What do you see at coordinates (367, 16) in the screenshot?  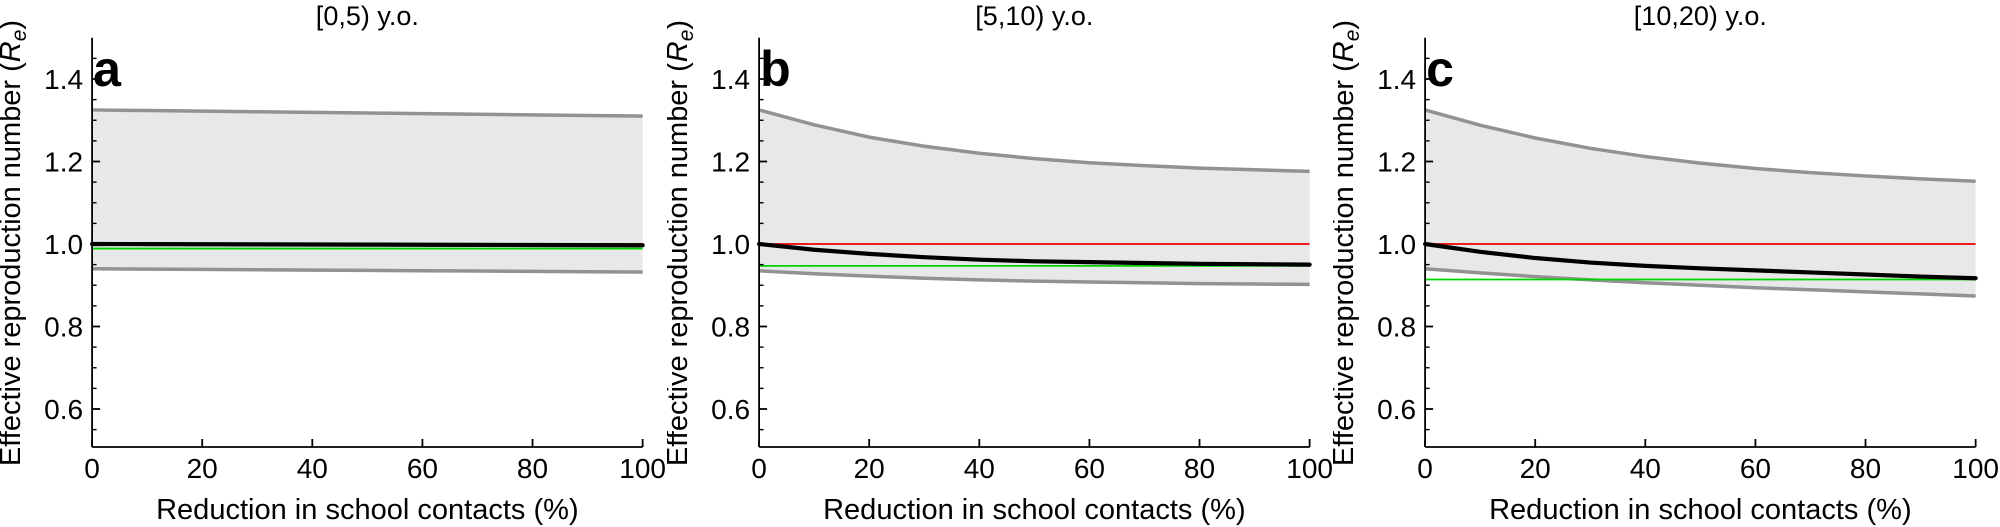 I see `panel-title: [0,5) y.o.` at bounding box center [367, 16].